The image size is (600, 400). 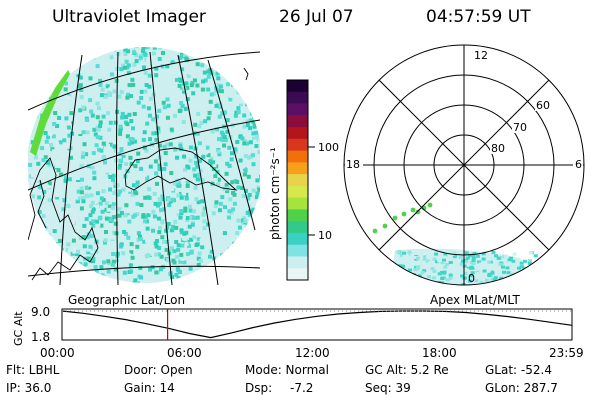 I want to click on colorbar-frame, so click(x=297, y=180).